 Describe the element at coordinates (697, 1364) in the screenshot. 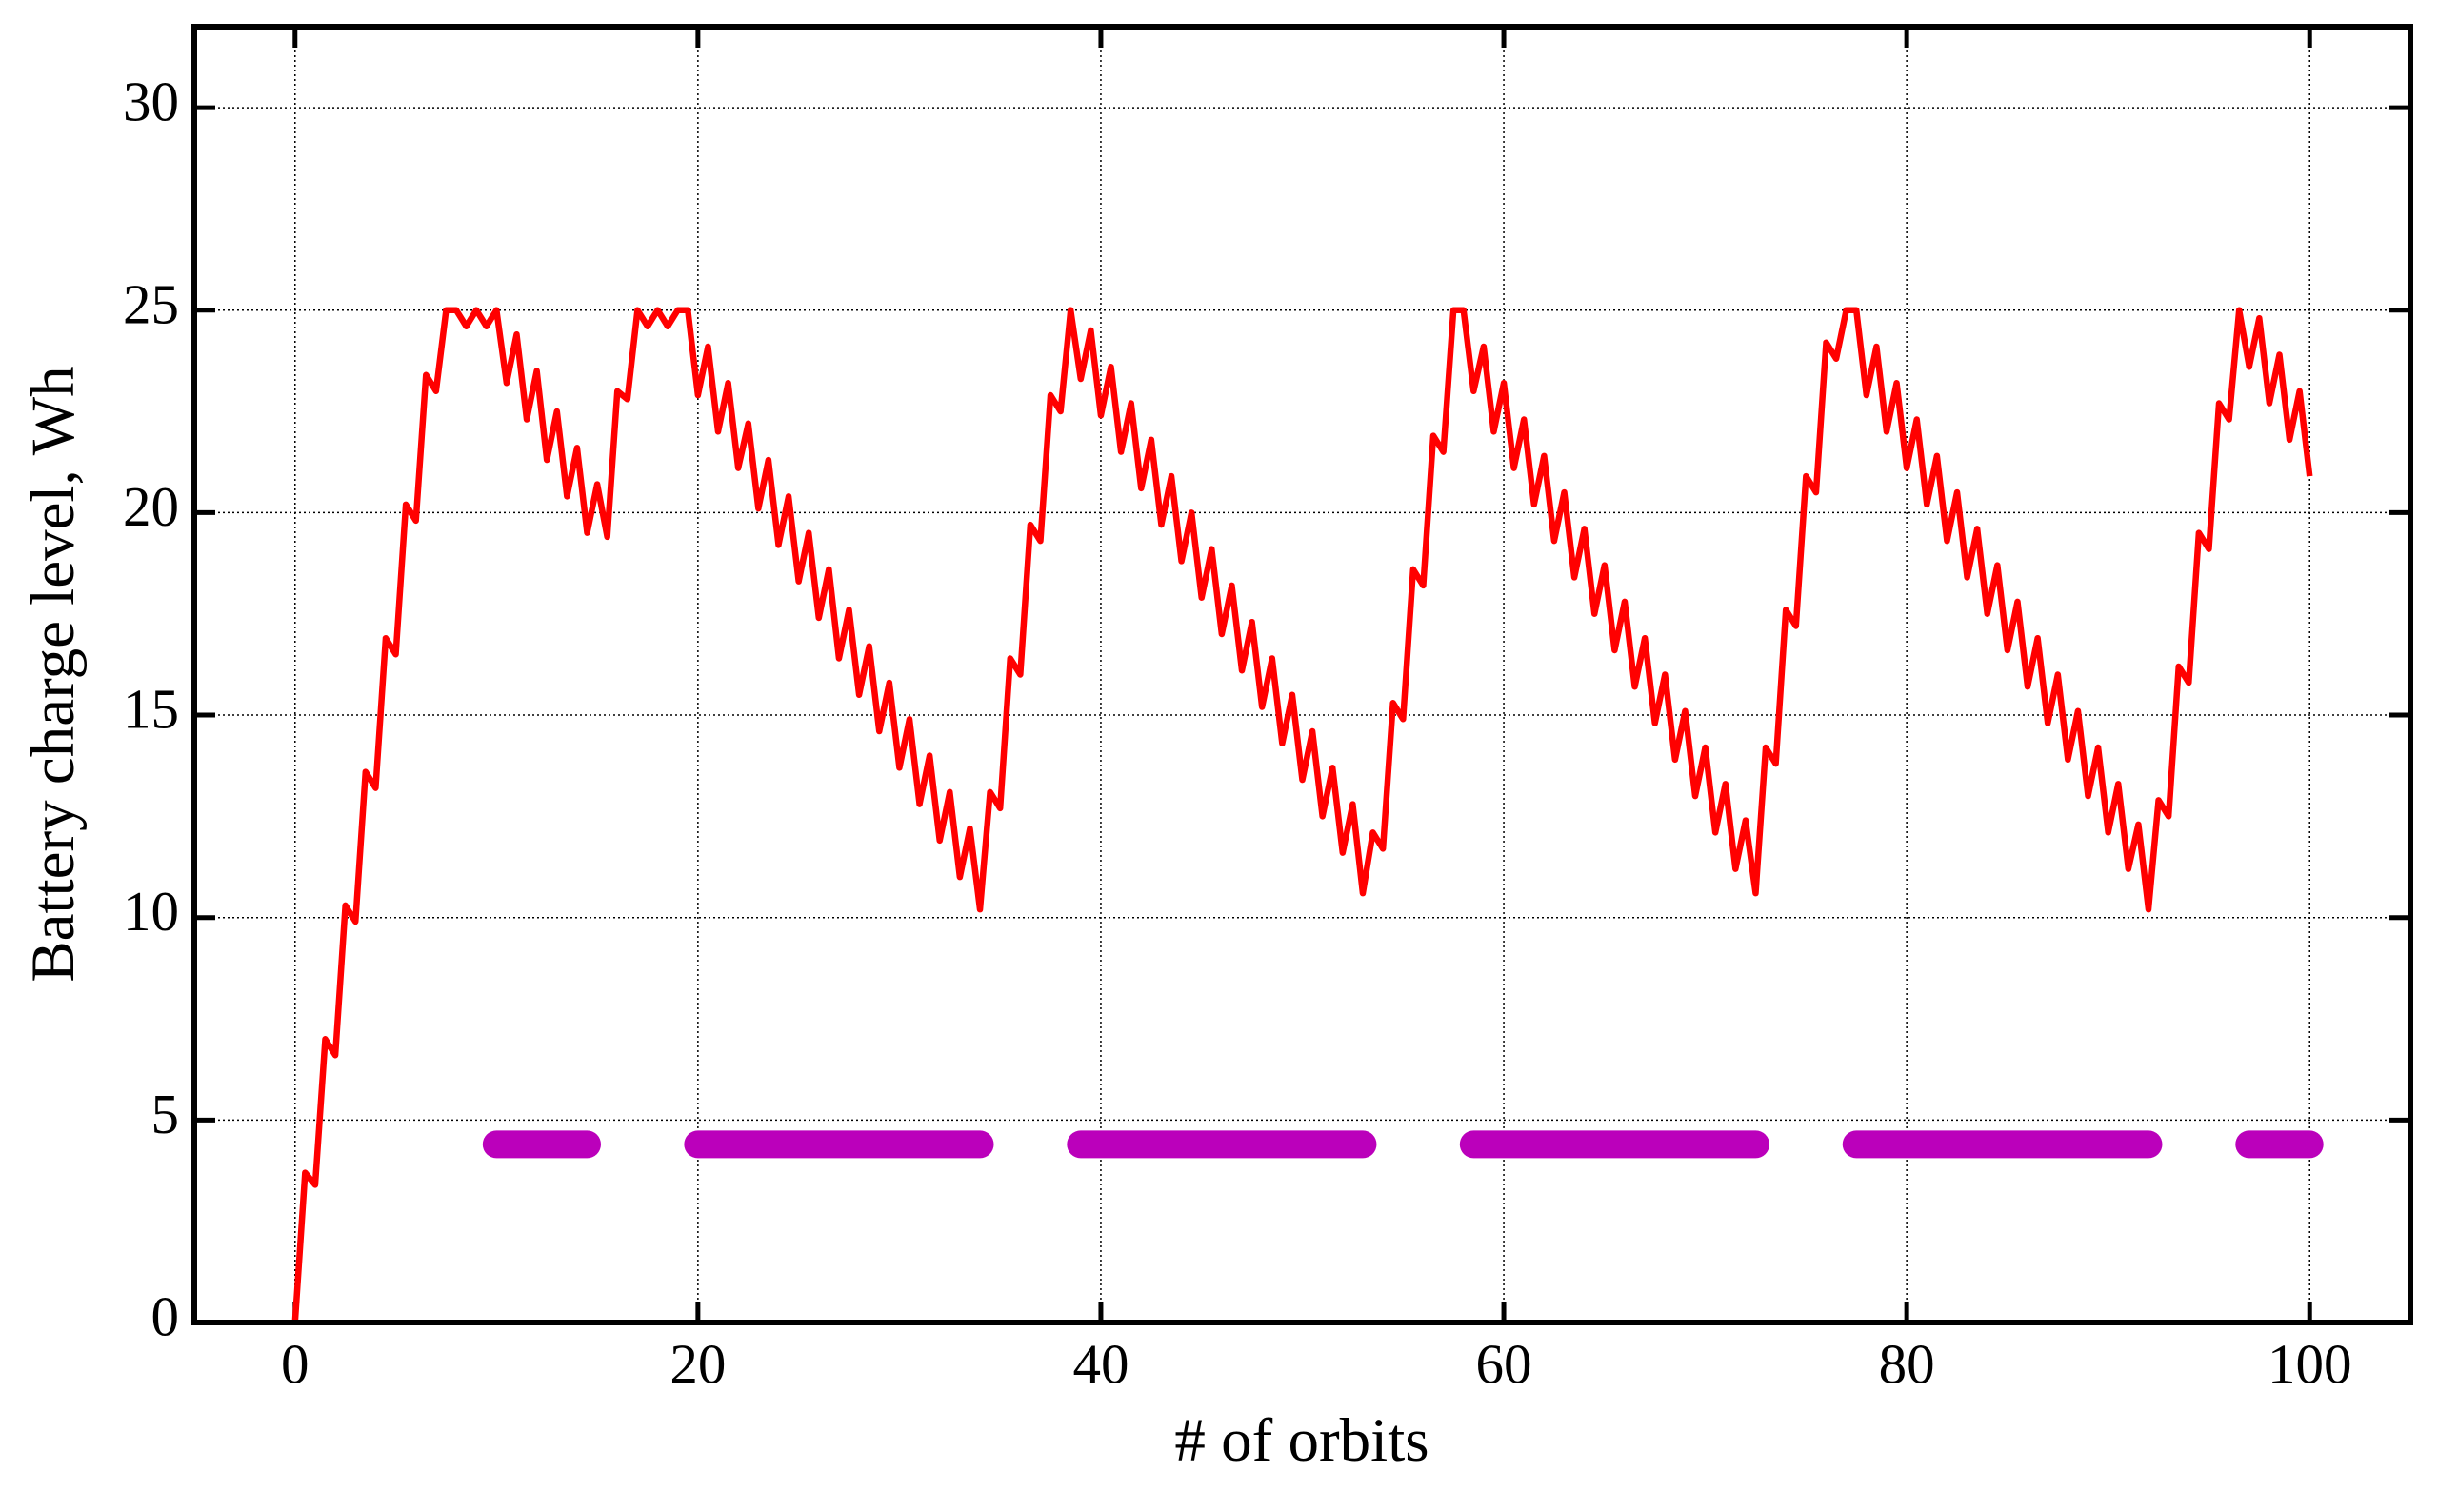

I see `x-tick-label: 20` at that location.